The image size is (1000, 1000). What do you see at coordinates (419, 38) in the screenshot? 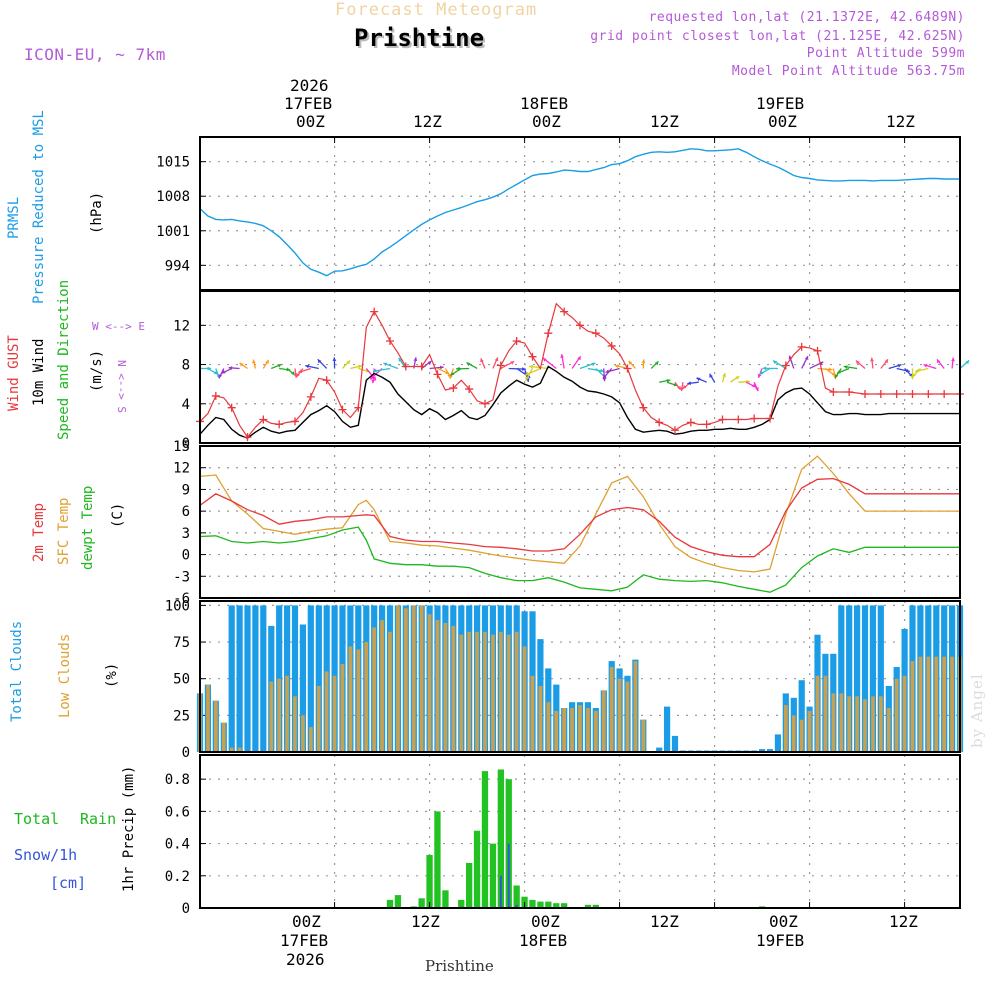
I see `location-title: Prishtine` at bounding box center [419, 38].